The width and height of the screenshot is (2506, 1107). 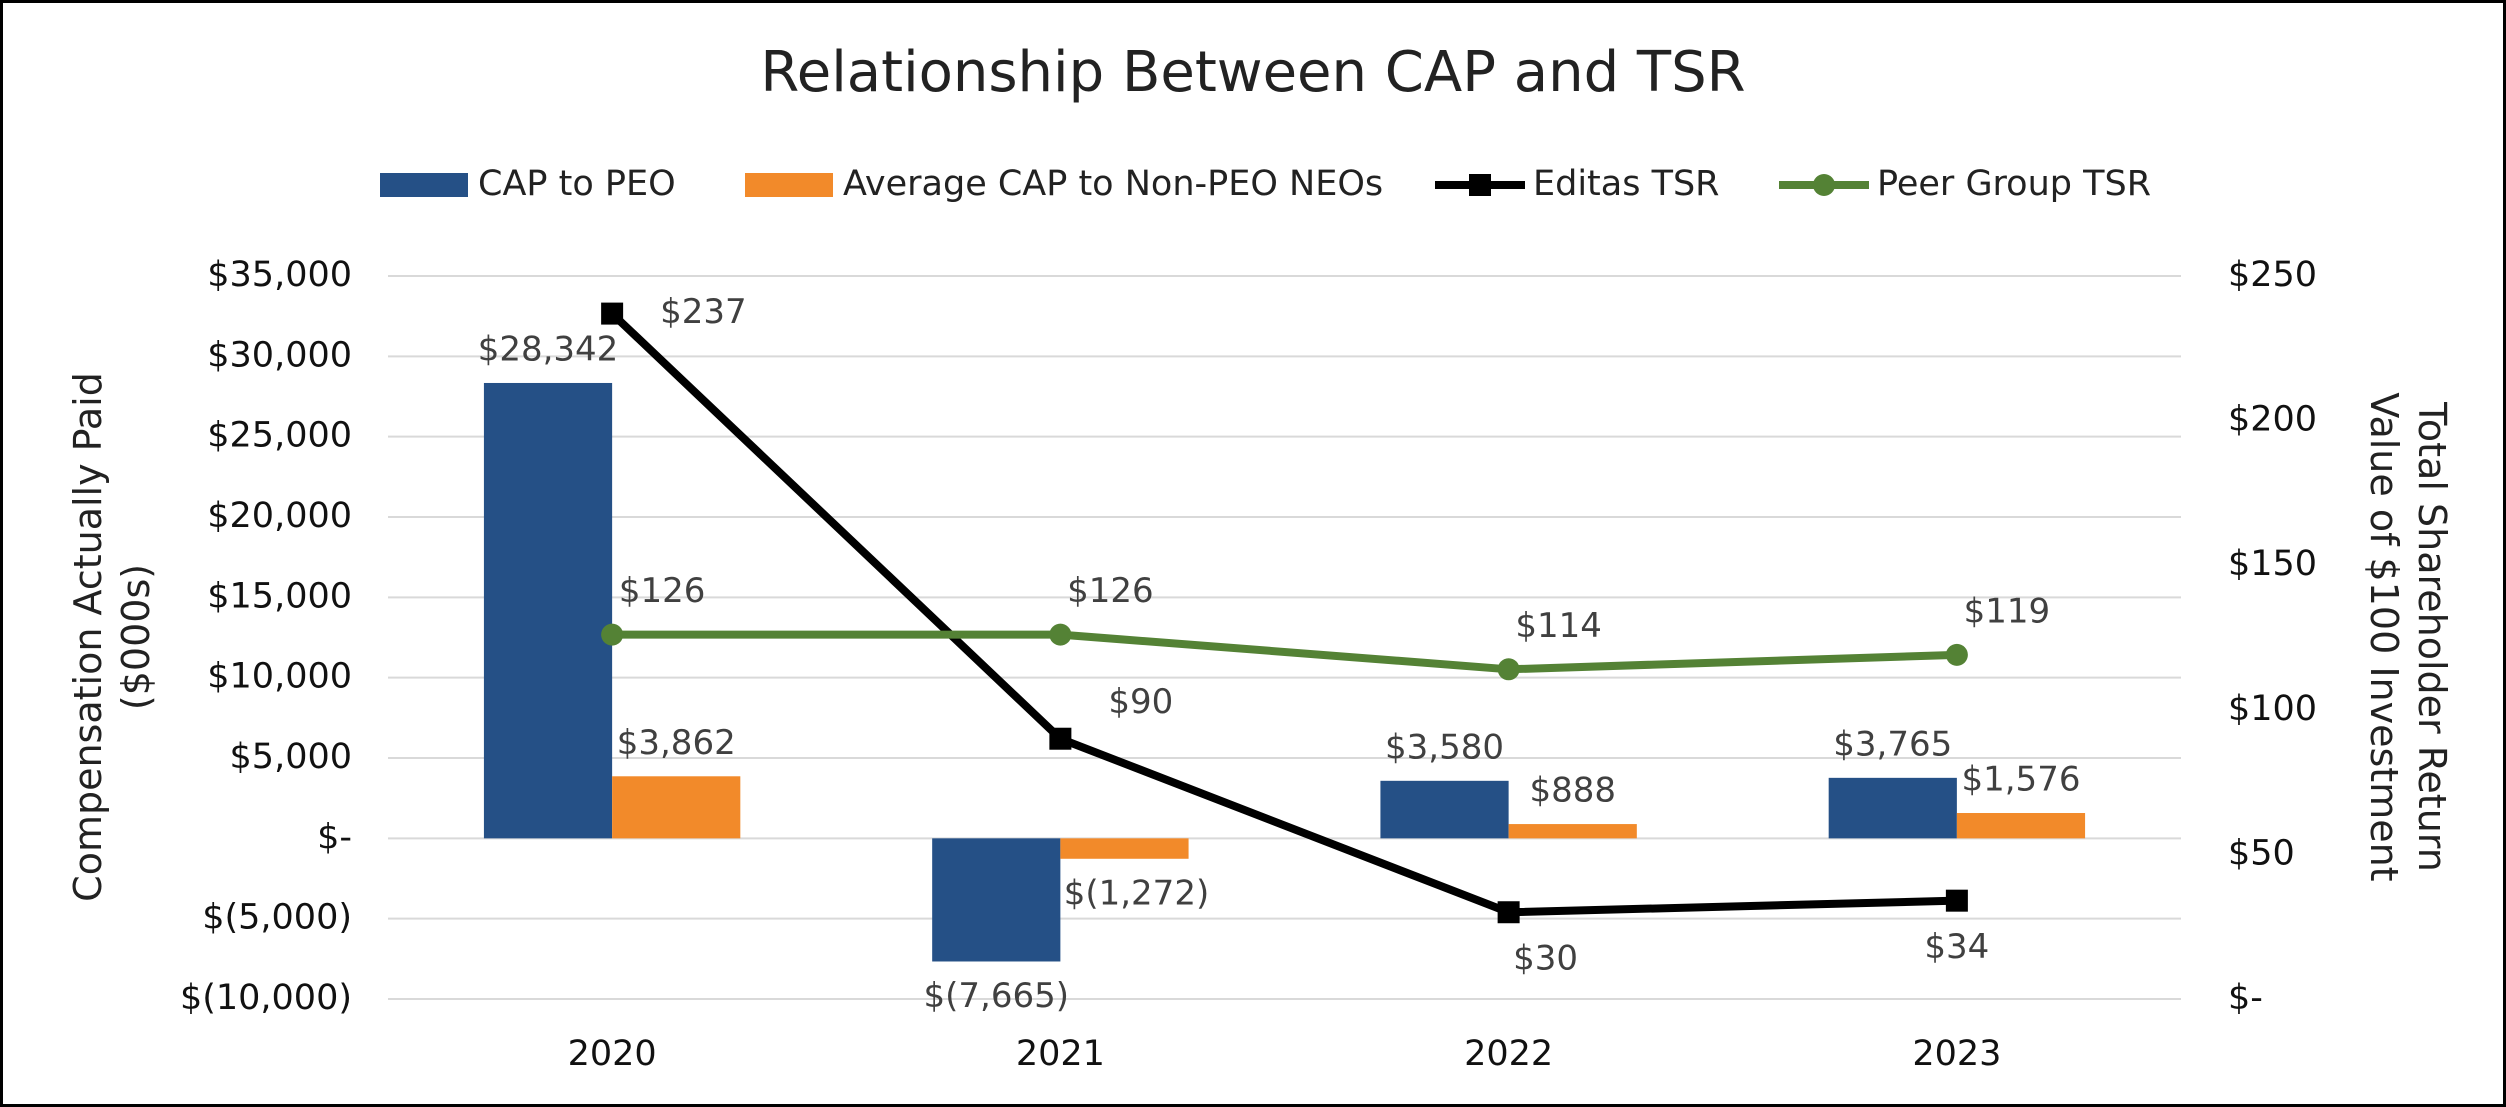 What do you see at coordinates (1140, 702) in the screenshot?
I see `data-label: $90` at bounding box center [1140, 702].